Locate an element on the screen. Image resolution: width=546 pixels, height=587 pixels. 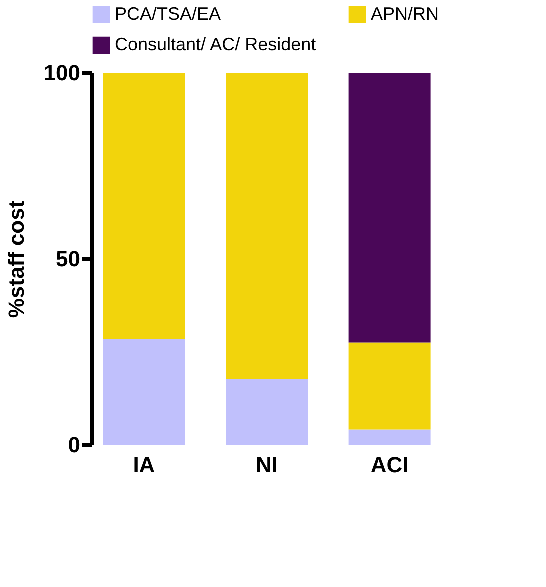
x-tick-label: IA is located at coordinates (144, 465).